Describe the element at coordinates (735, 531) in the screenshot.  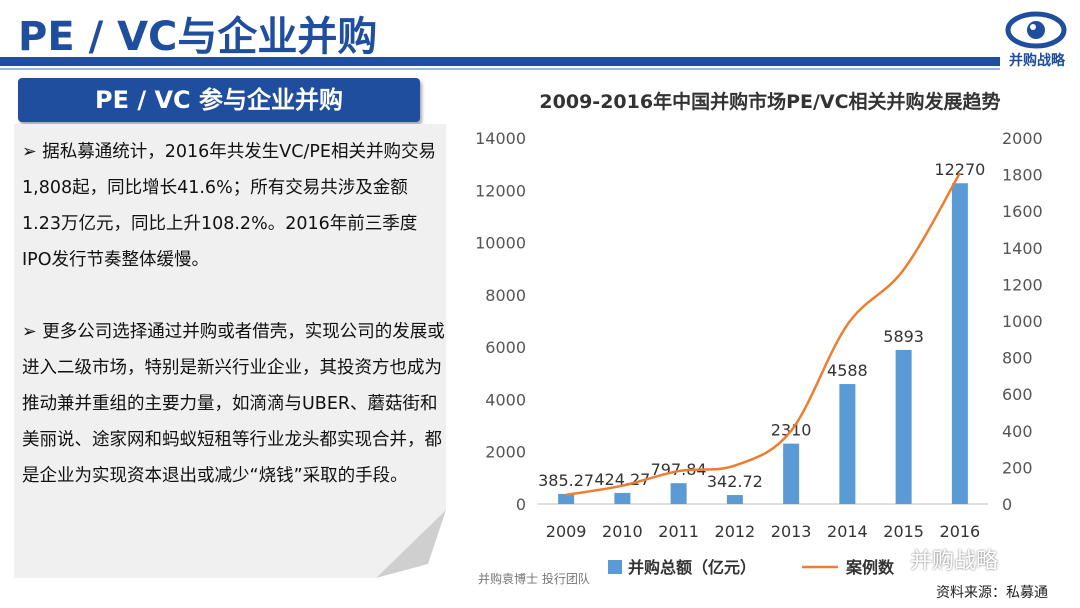
I see `x-tick-label: 2012` at that location.